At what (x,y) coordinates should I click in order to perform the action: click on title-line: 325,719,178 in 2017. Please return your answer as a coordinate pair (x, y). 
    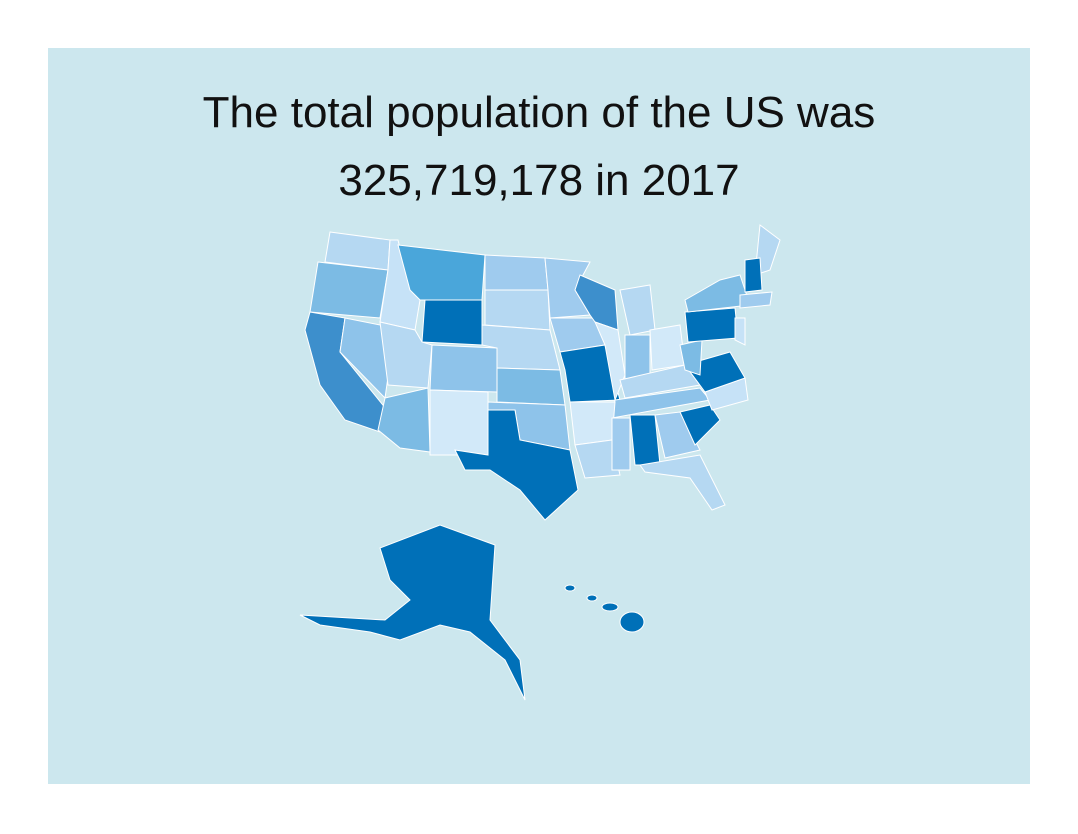
    Looking at the image, I should click on (538, 180).